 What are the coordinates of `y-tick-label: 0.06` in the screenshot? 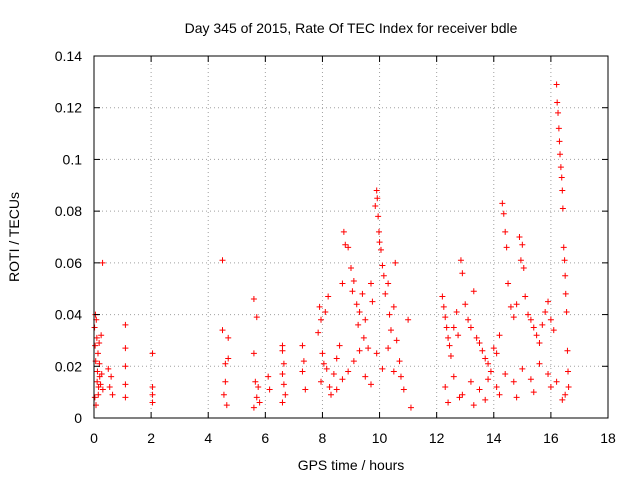 It's located at (68, 263).